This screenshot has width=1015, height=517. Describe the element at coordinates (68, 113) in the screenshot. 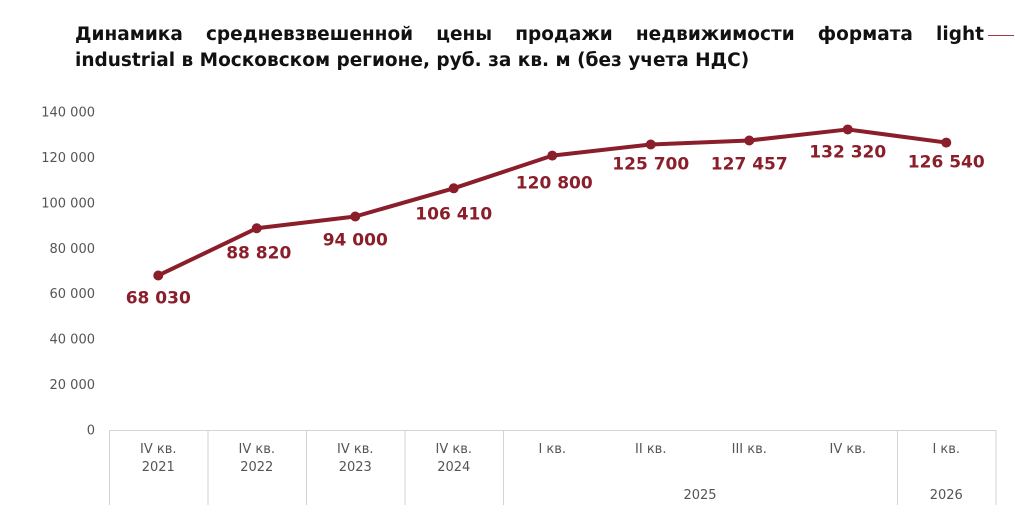

I see `y-tick-label: 140 000` at that location.